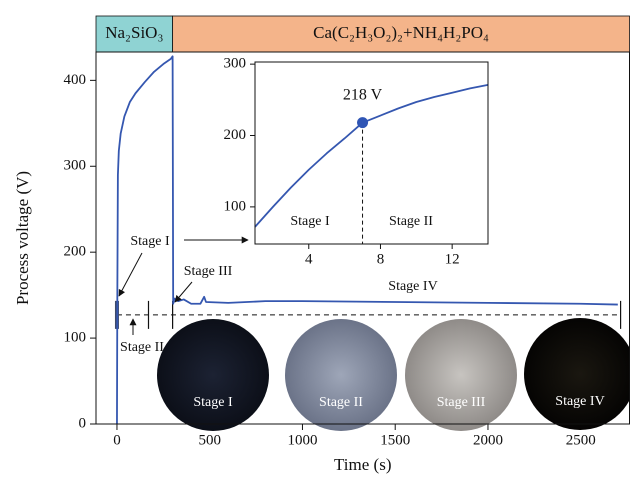 Image resolution: width=630 pixels, height=482 pixels. What do you see at coordinates (452, 259) in the screenshot?
I see `x-tick-label: 12` at bounding box center [452, 259].